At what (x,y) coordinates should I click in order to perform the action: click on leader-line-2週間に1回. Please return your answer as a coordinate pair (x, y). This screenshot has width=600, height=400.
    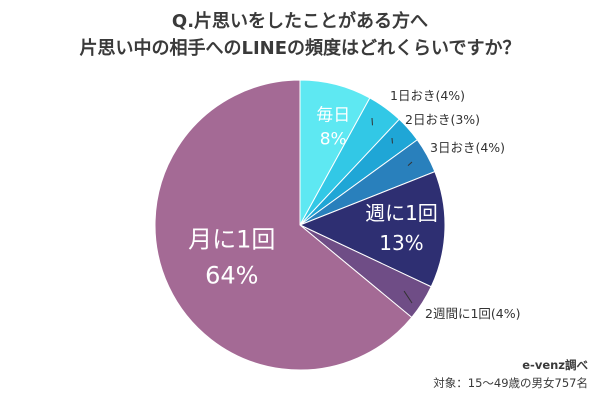
    Looking at the image, I should click on (408, 297).